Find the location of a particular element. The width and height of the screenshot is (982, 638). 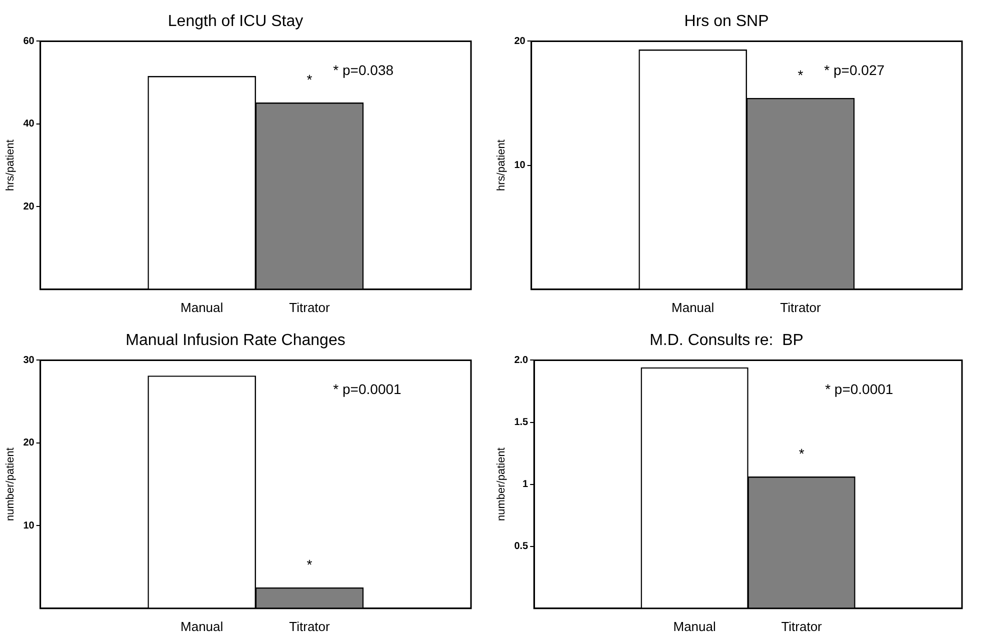

chart-title: Hrs on SNP is located at coordinates (726, 21).